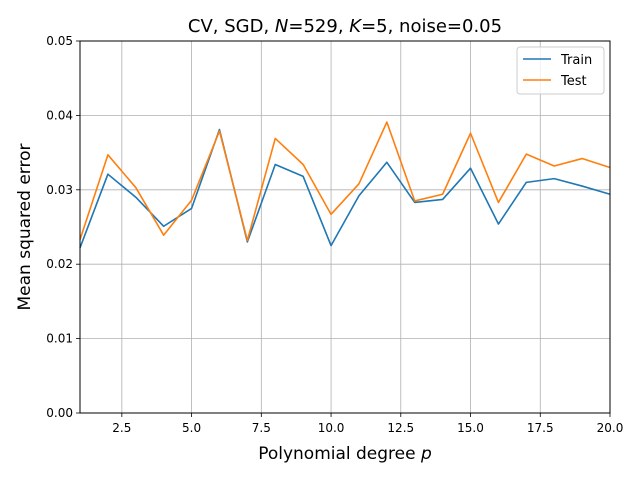 Image resolution: width=640 pixels, height=480 pixels. What do you see at coordinates (573, 81) in the screenshot?
I see `legend-label-test: Test` at bounding box center [573, 81].